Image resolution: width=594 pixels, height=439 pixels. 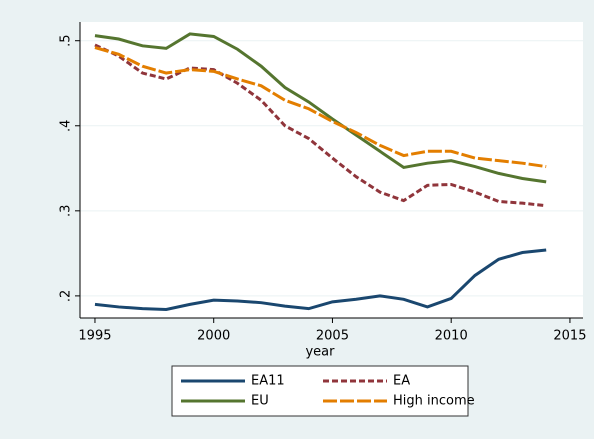 I want to click on x-tick-label: 2015, so click(x=569, y=336).